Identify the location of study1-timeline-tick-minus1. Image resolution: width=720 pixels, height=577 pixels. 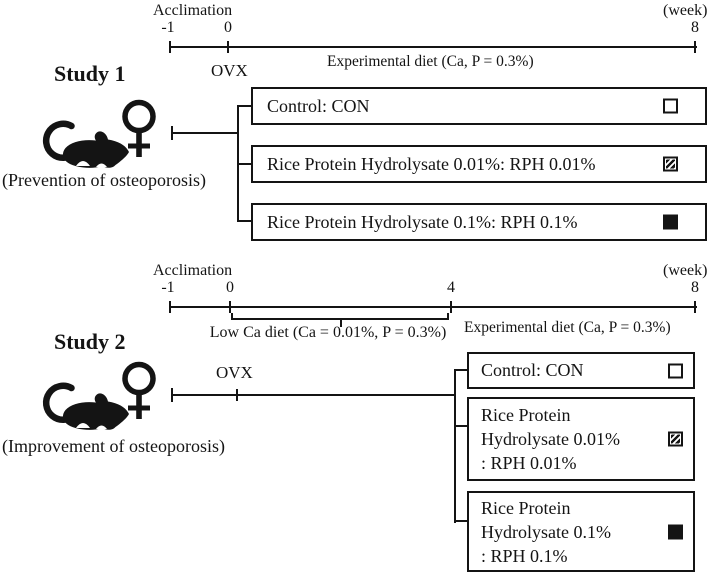
(170, 47).